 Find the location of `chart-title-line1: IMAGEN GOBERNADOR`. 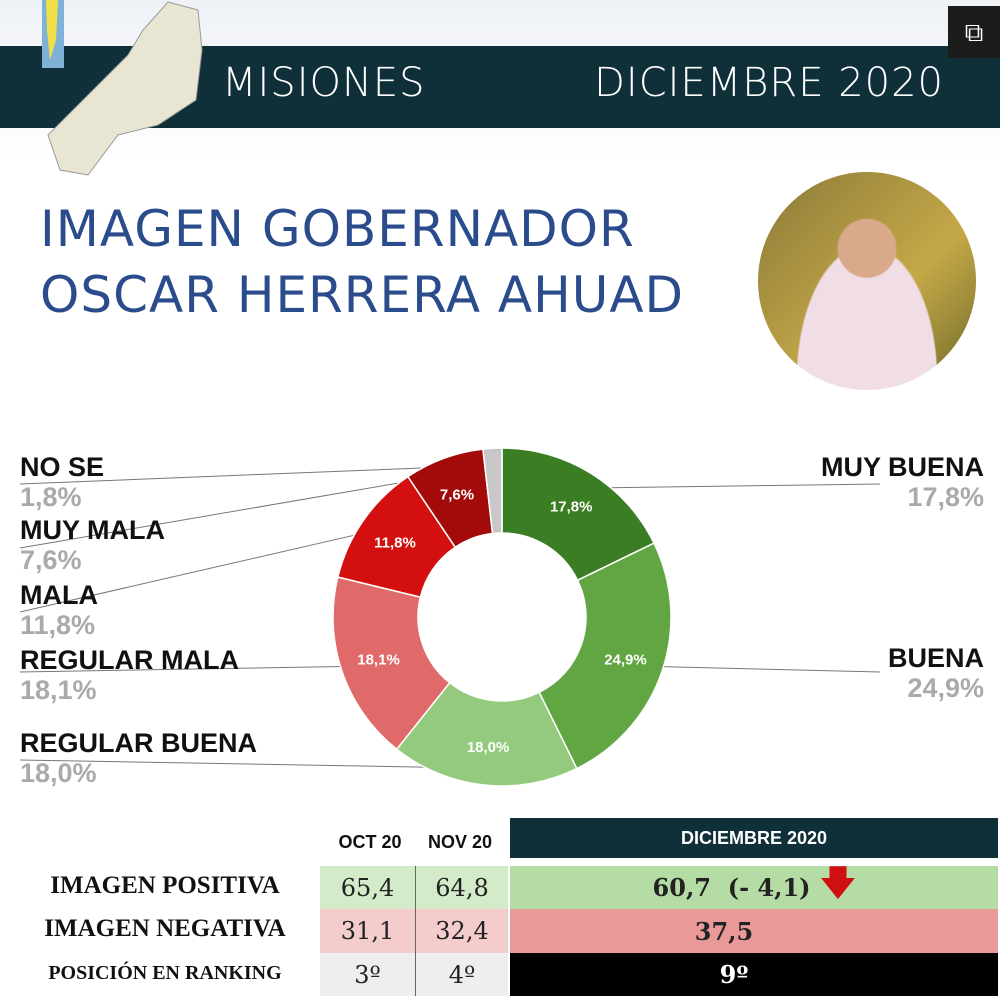

chart-title-line1: IMAGEN GOBERNADOR is located at coordinates (337, 229).